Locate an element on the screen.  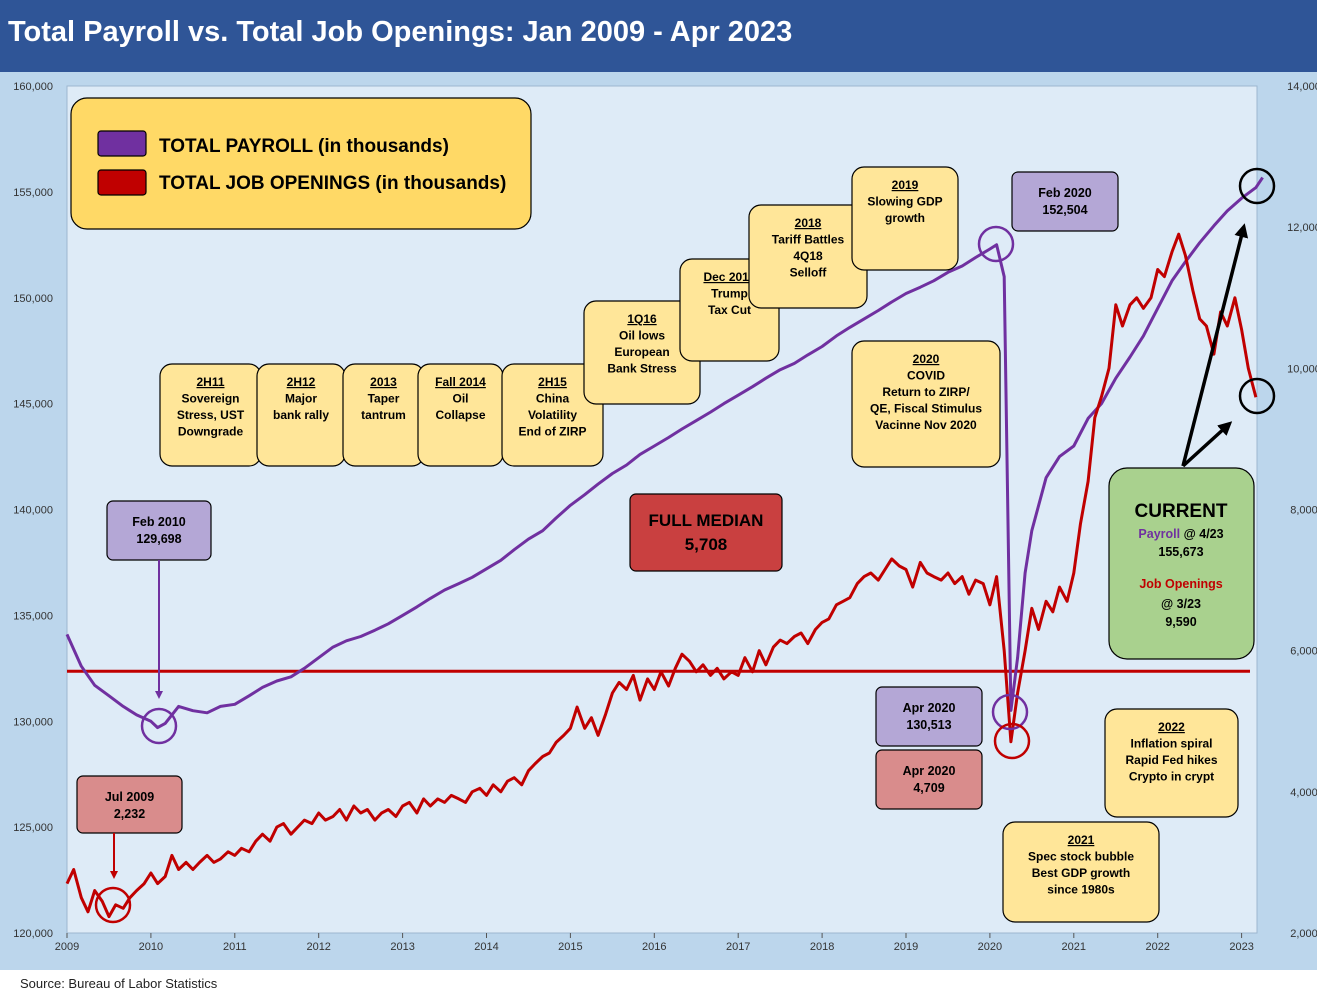
x-tick-label: 2014 is located at coordinates (486, 947).